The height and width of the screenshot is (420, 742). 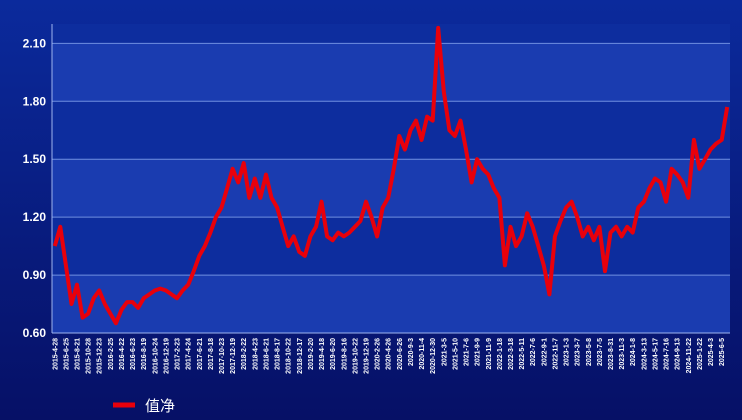 What do you see at coordinates (478, 352) in the screenshot?
I see `x-tick-label: 2021-9-9` at bounding box center [478, 352].